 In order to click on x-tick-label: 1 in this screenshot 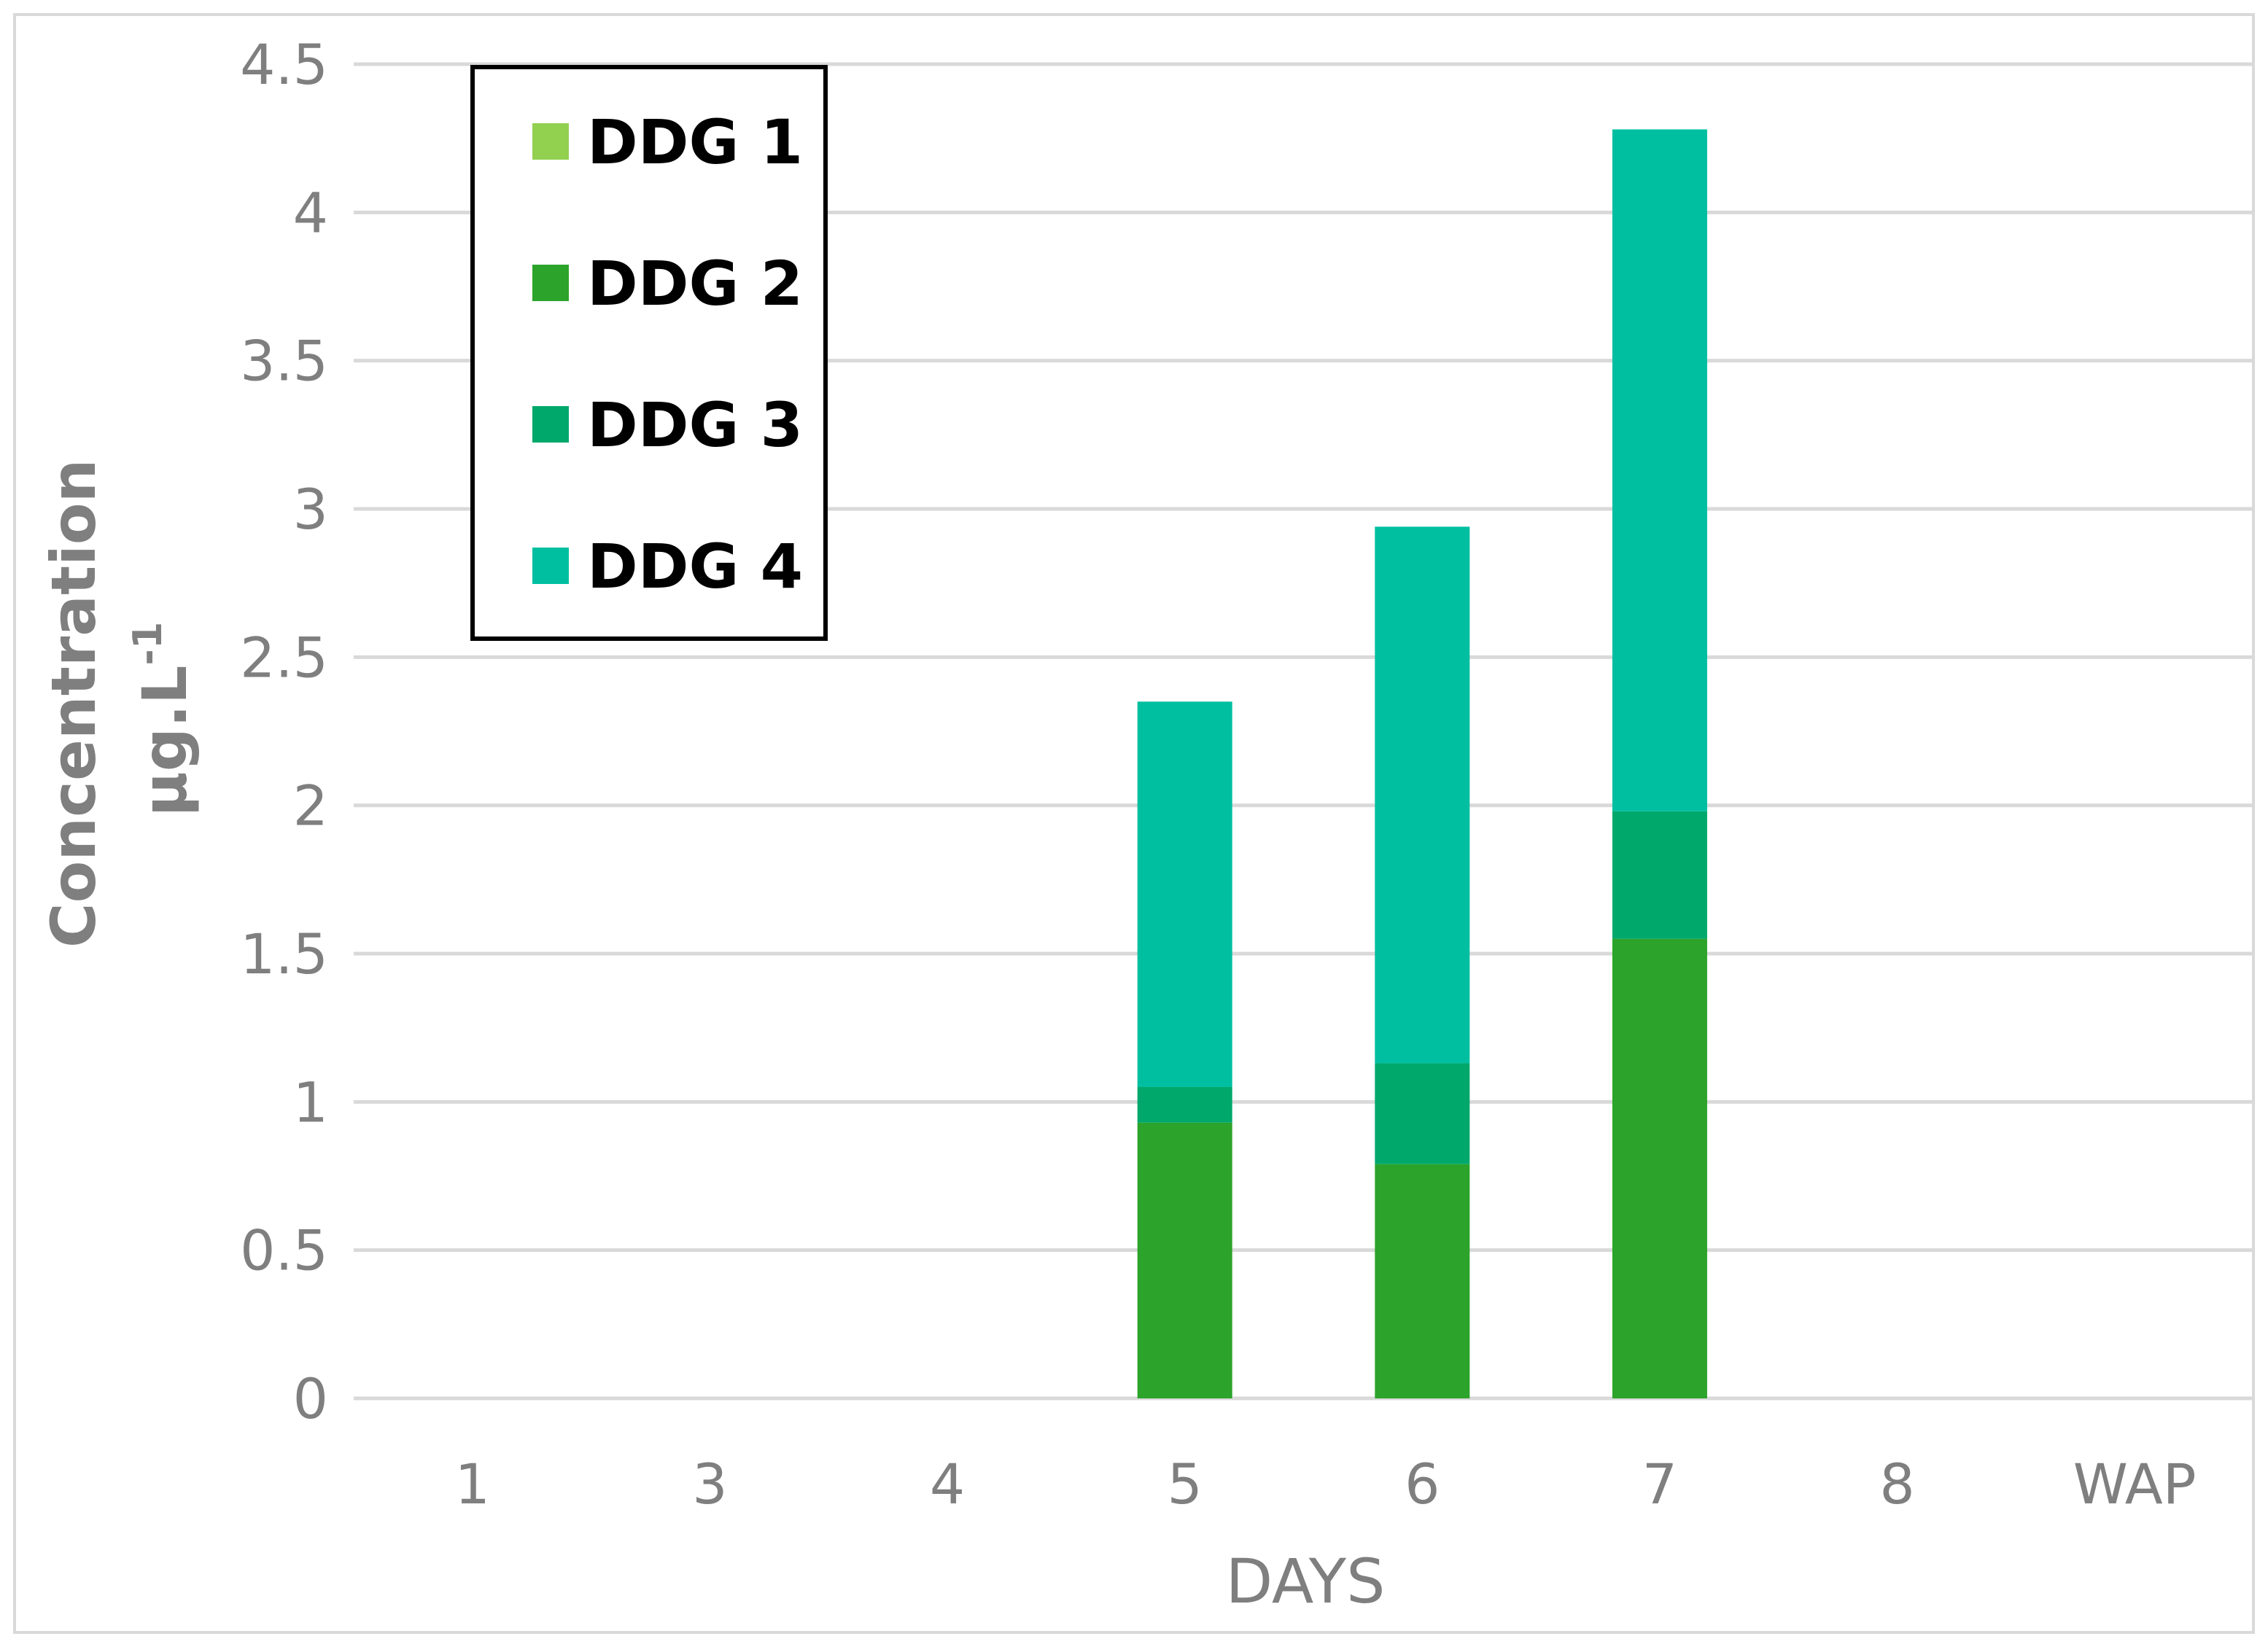, I will do `click(473, 1484)`.